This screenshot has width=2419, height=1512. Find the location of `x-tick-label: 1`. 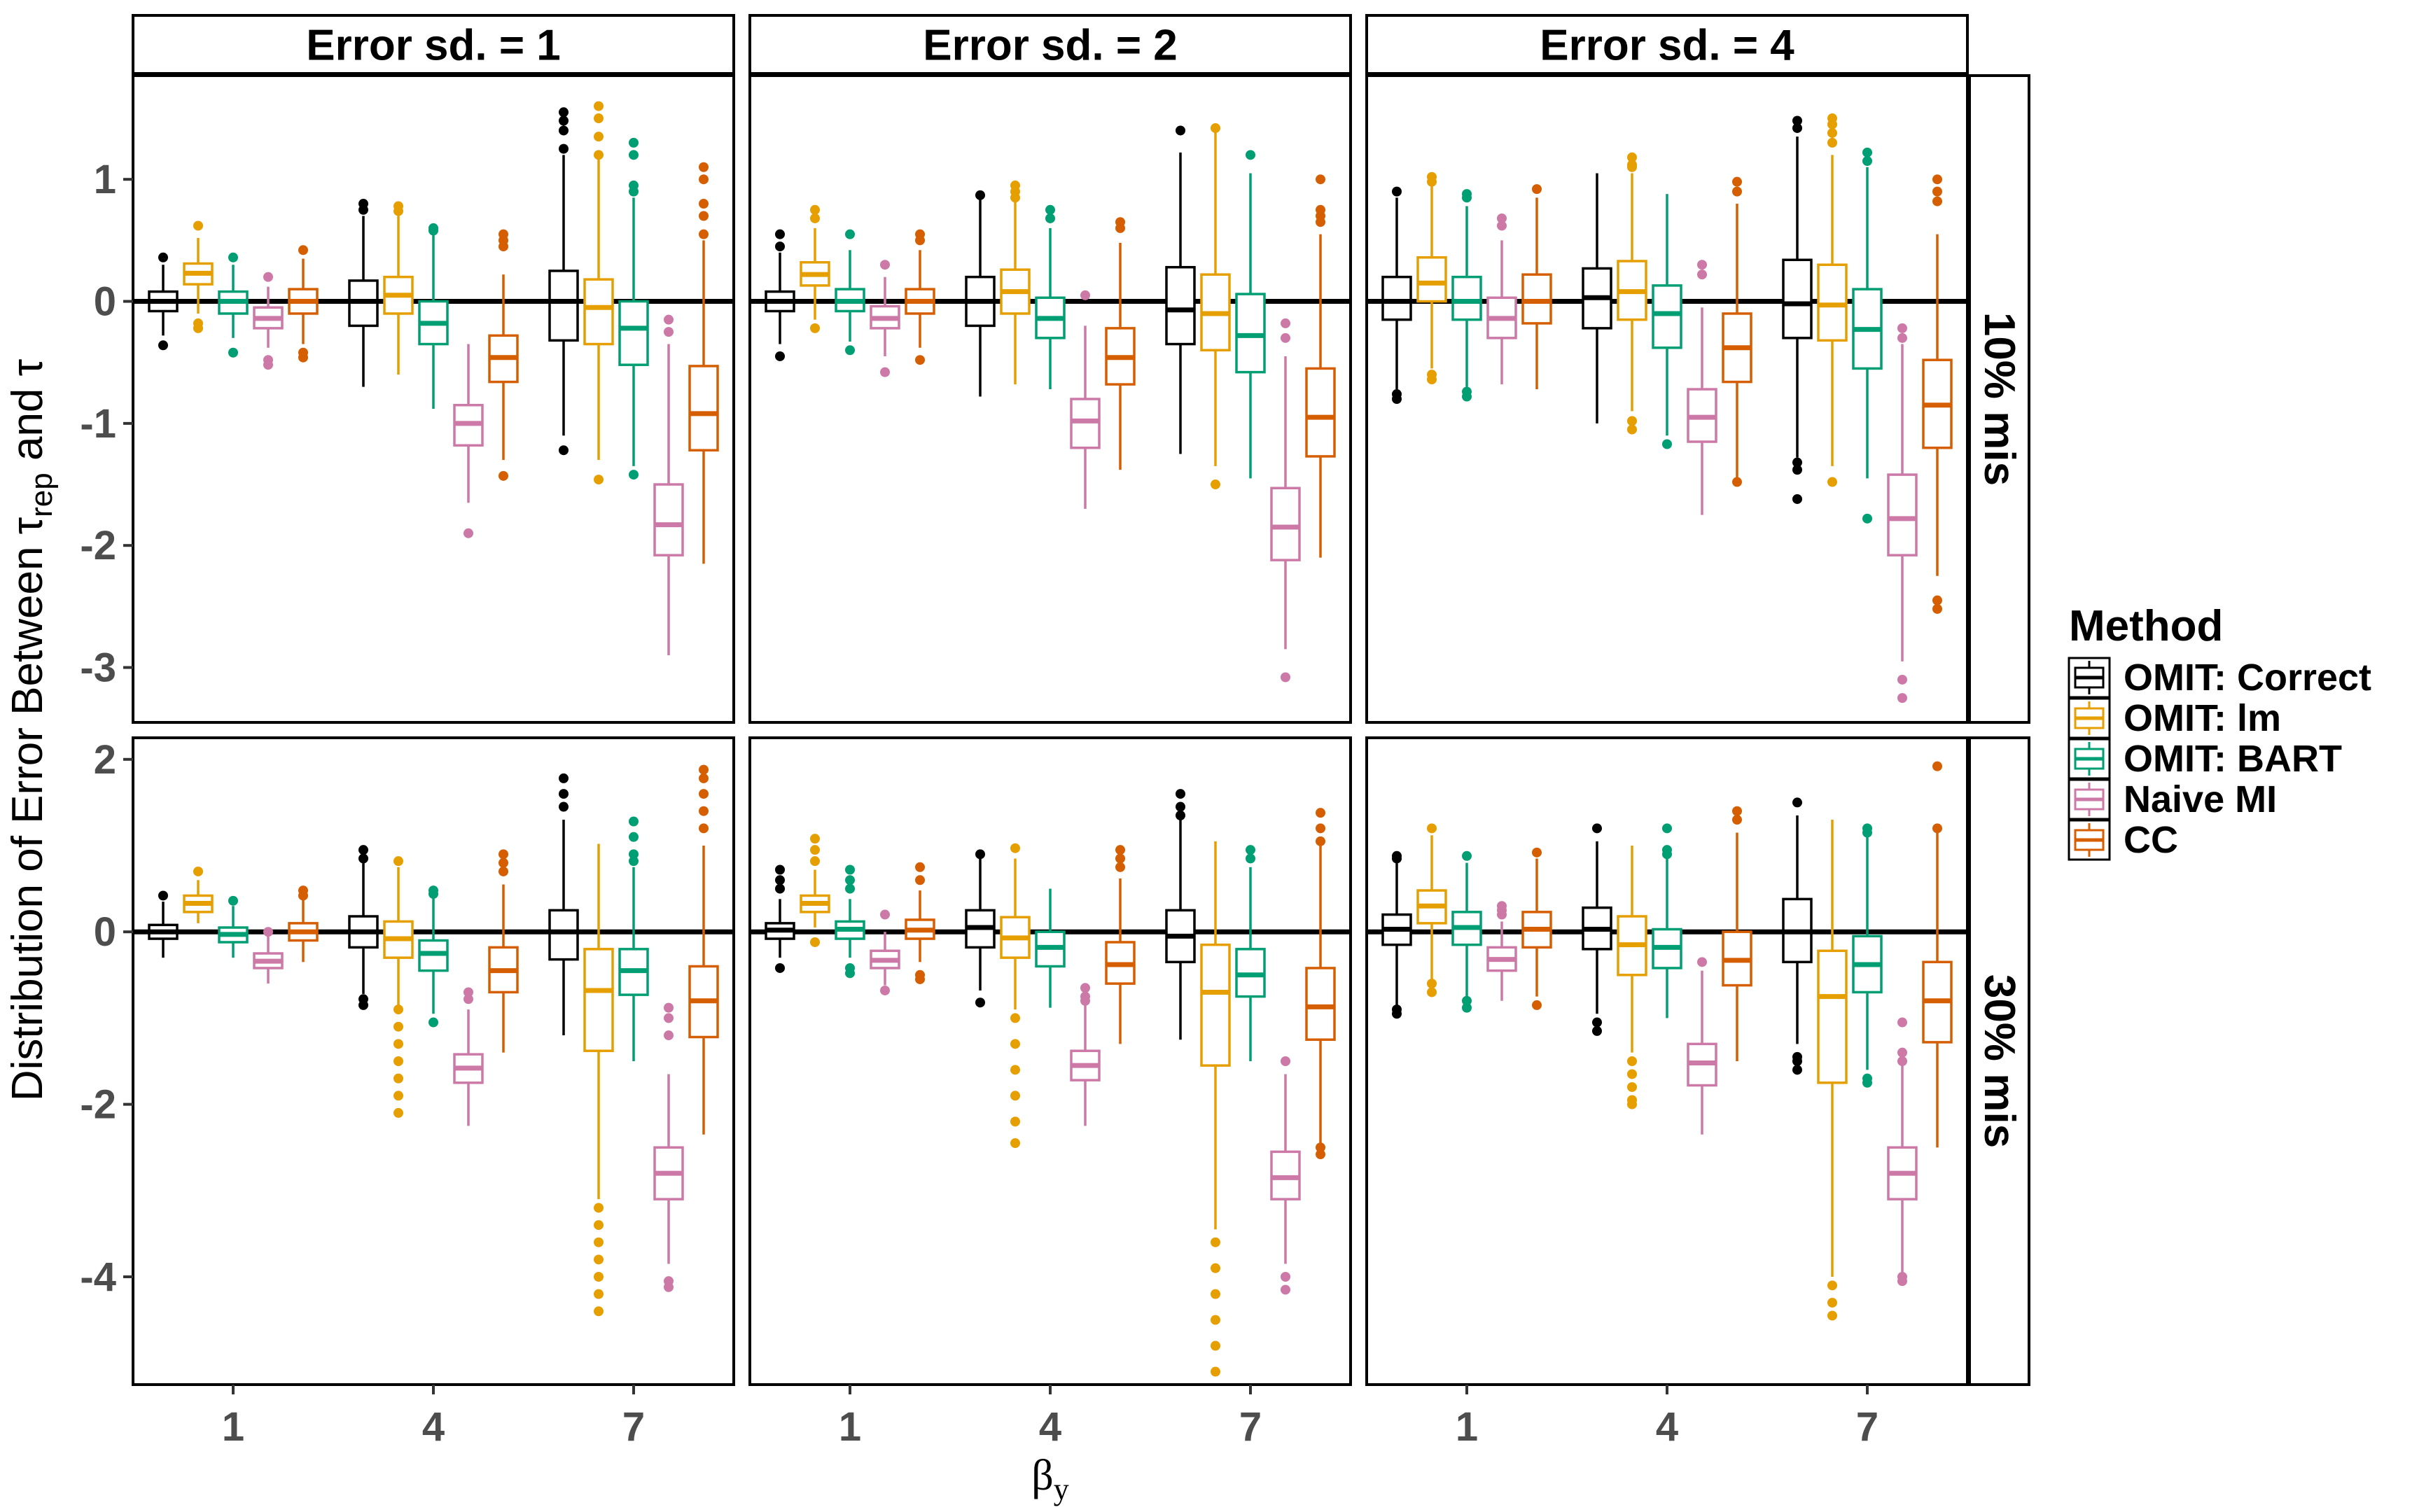

x-tick-label: 1 is located at coordinates (233, 1427).